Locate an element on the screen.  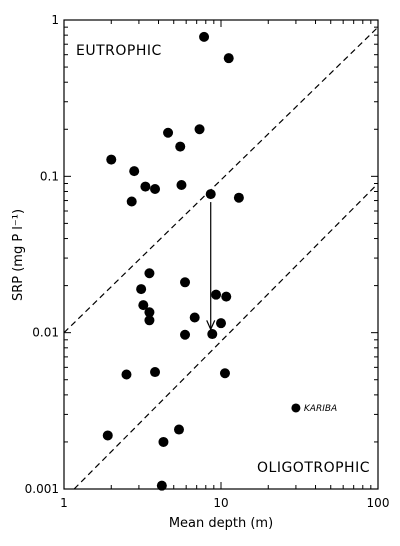
y-axis-title: SRP (mg P l⁻¹) is located at coordinates (18, 255).